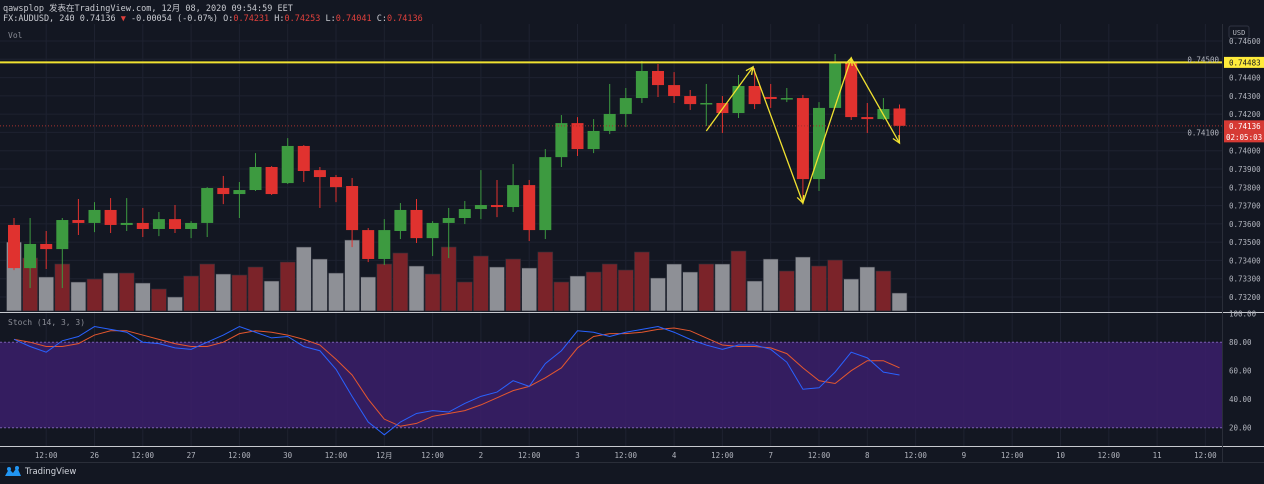 The image size is (1264, 484). I want to click on hline-price-badge, so click(1244, 62).